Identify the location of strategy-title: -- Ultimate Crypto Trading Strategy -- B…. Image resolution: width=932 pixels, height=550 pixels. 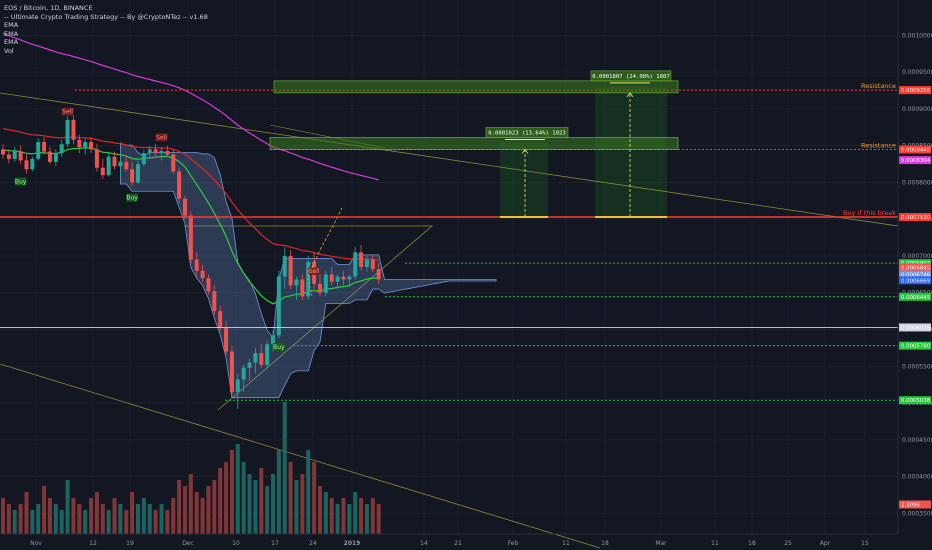
(106, 16).